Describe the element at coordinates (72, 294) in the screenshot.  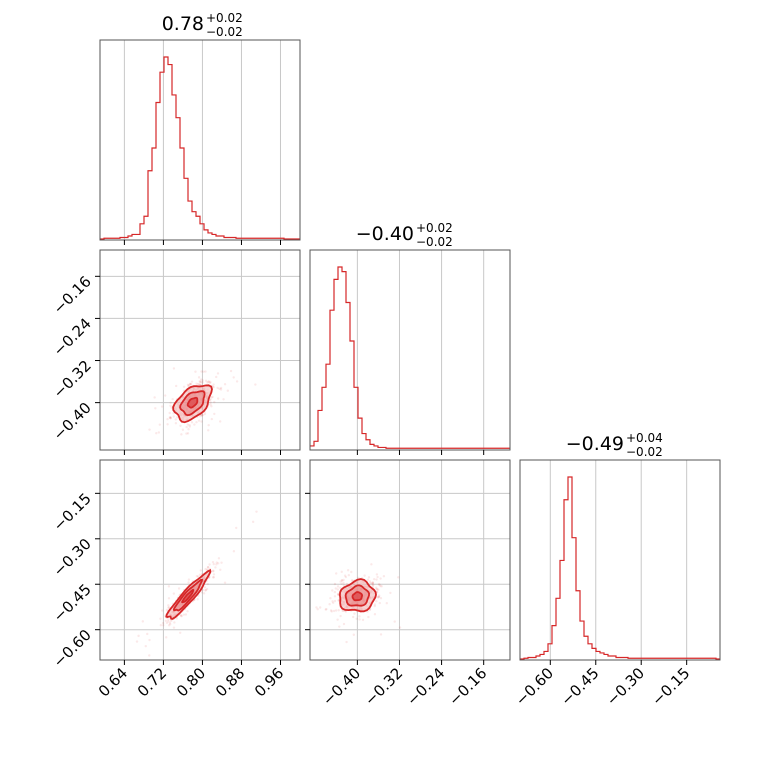
I see `y-tick-label: −0.16` at that location.